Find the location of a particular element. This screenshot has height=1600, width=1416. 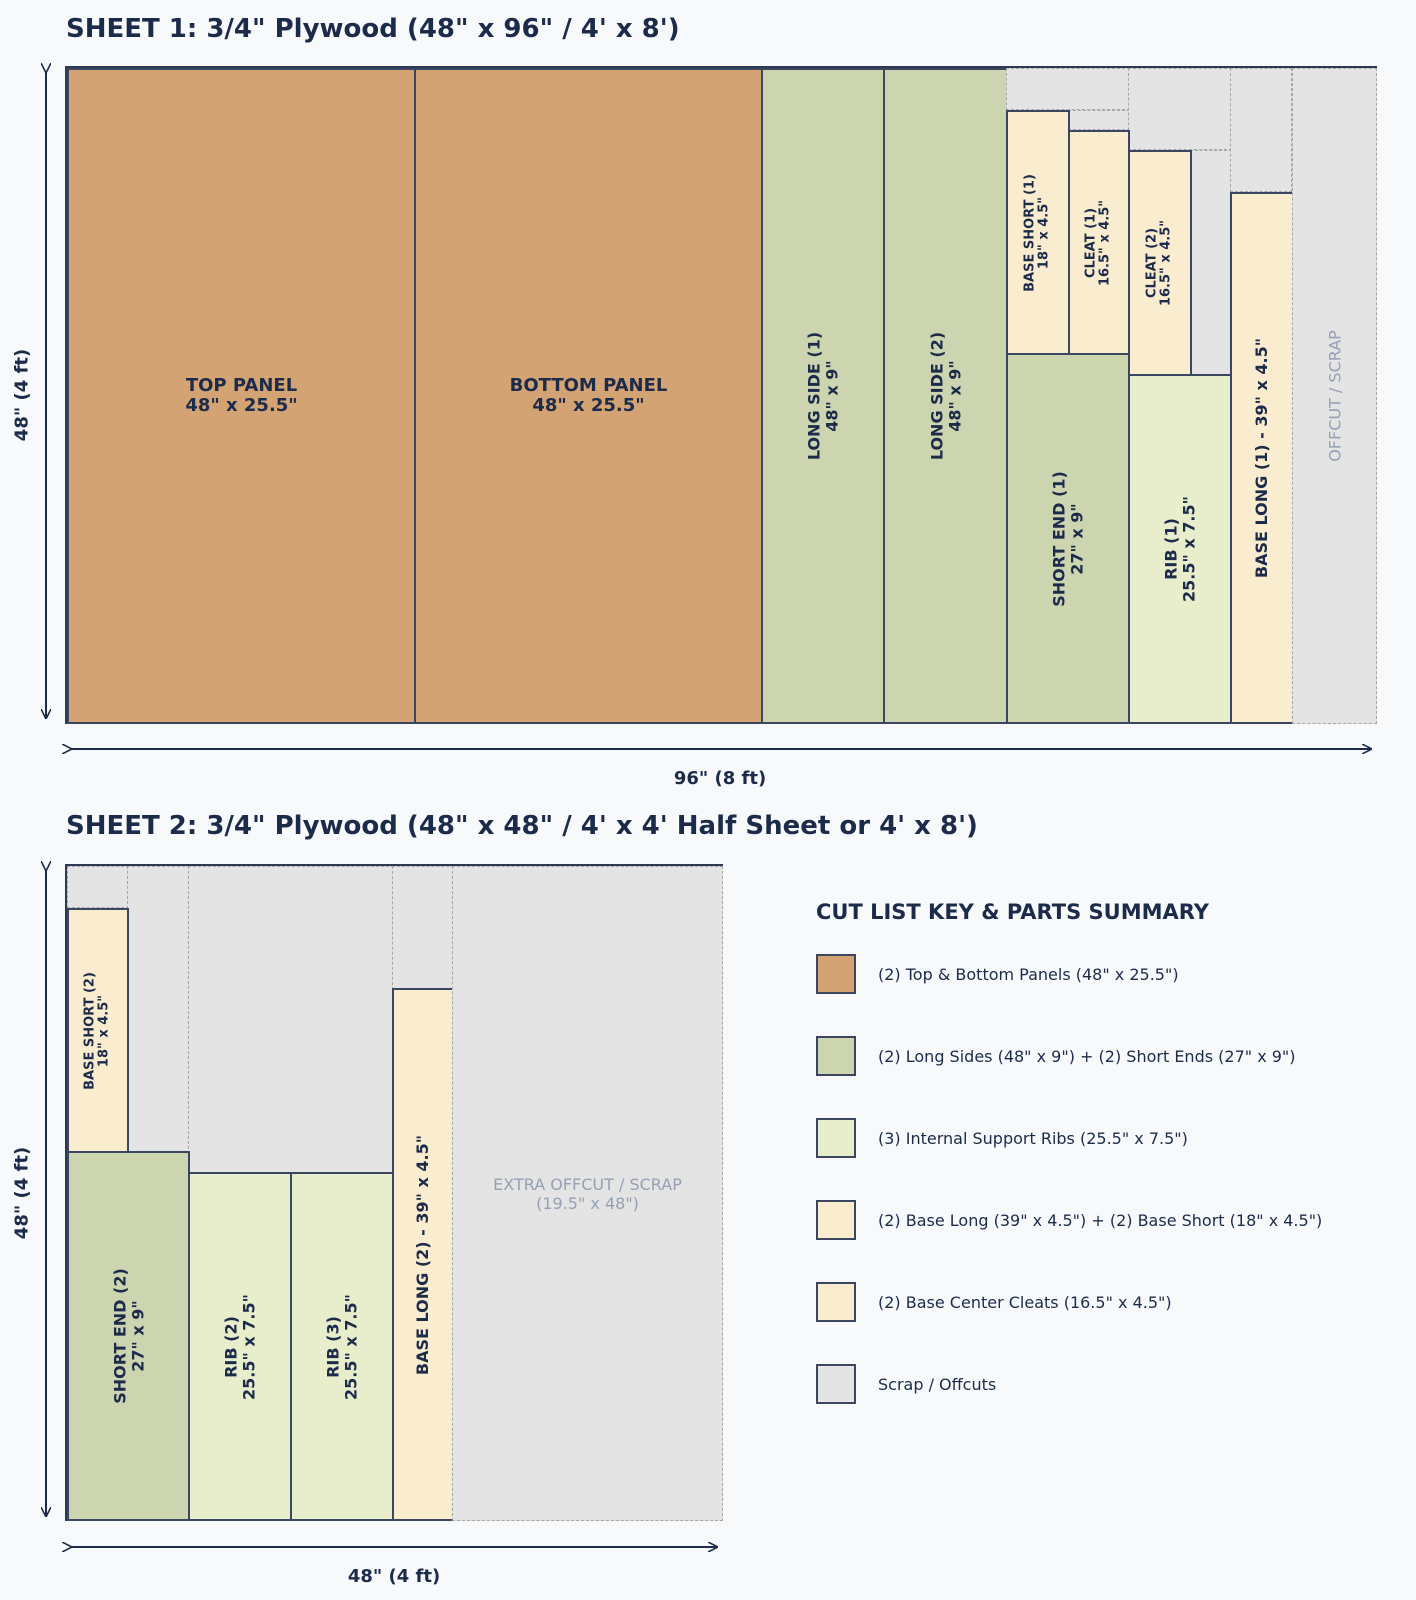

key-item-scrap: Scrap / Offcuts is located at coordinates (906, 1384).